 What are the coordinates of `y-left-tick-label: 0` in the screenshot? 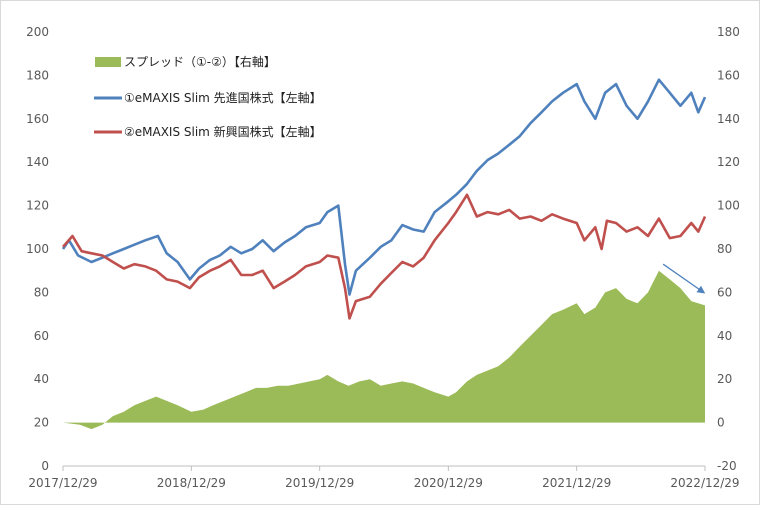 It's located at (45, 466).